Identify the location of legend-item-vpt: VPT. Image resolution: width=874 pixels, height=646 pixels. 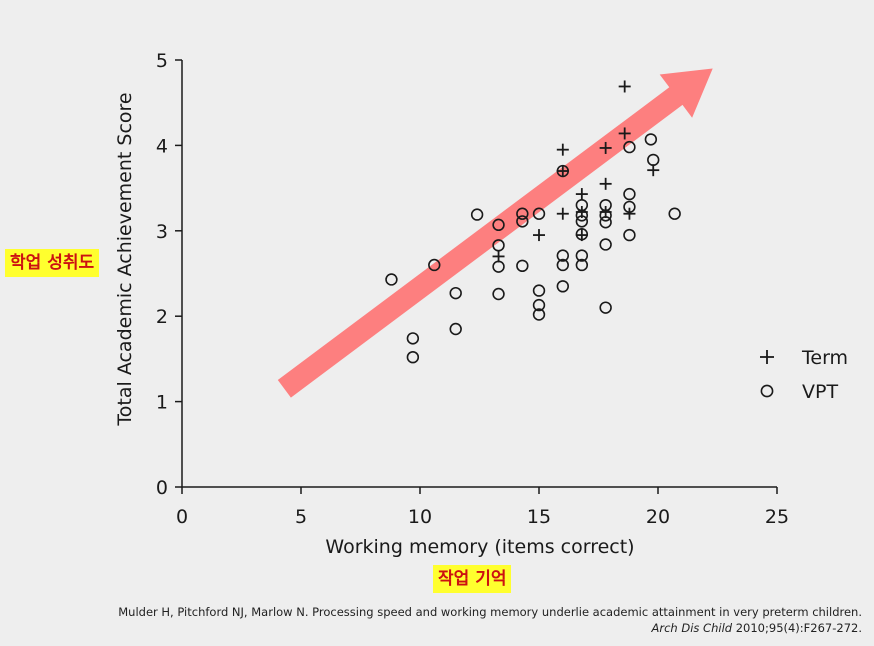
(799, 392).